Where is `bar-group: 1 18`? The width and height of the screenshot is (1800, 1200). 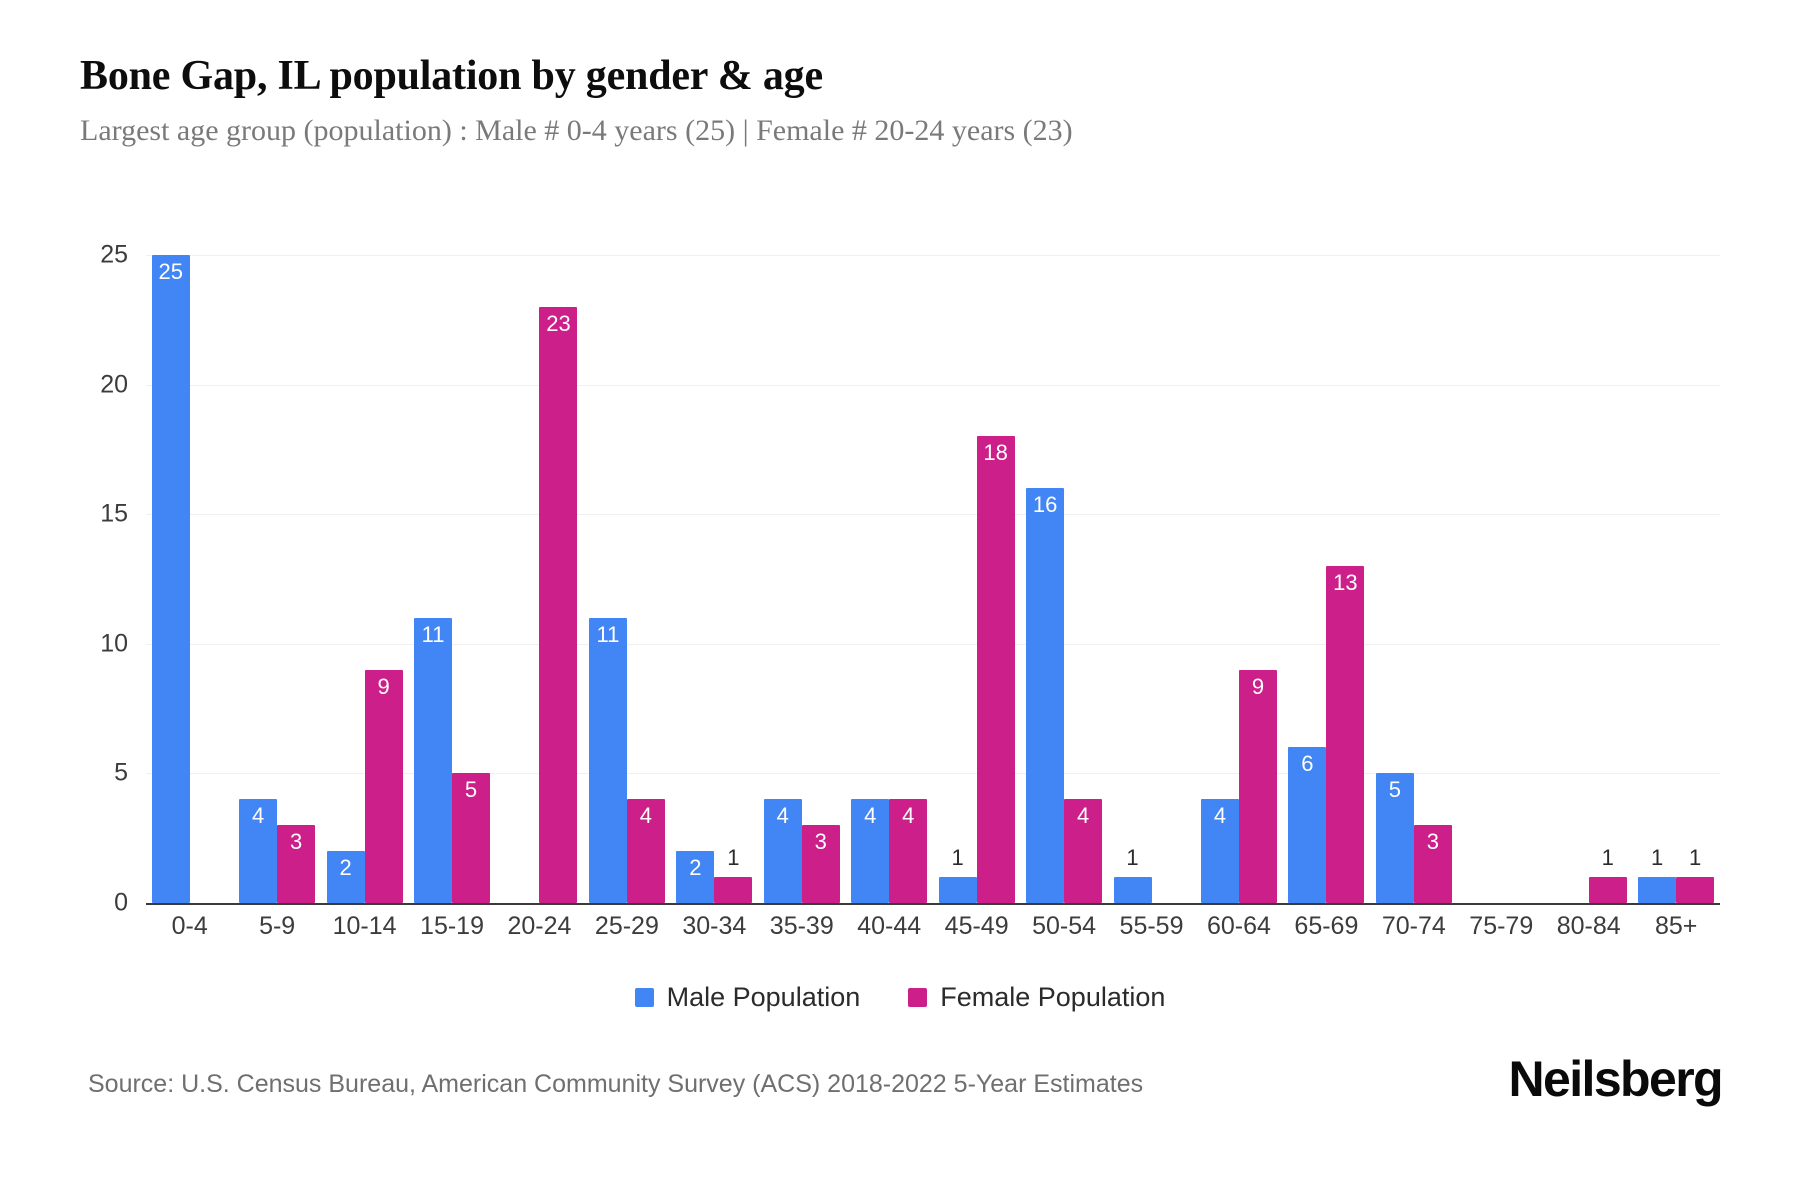 bar-group: 1 18 is located at coordinates (976, 579).